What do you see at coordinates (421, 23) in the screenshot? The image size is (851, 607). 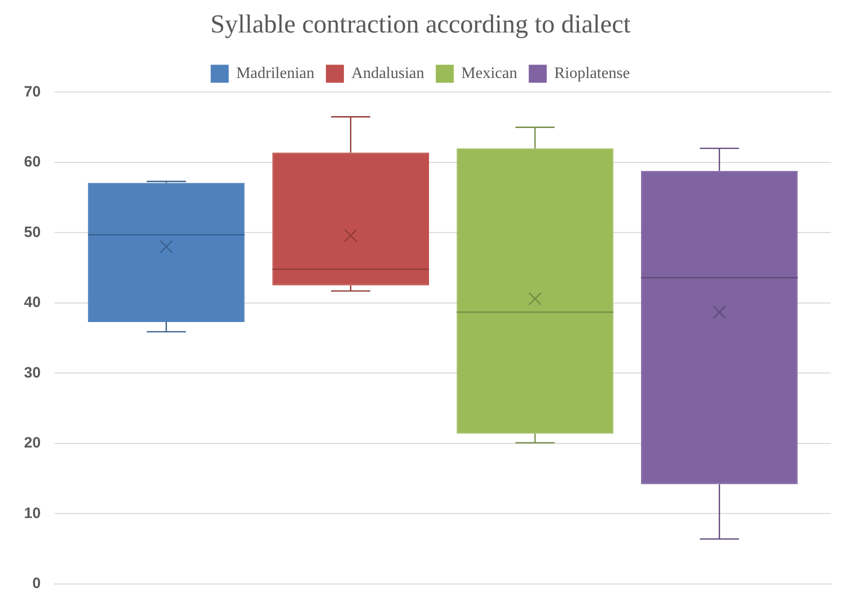 I see `chart-title: Syllable contraction according to dialect` at bounding box center [421, 23].